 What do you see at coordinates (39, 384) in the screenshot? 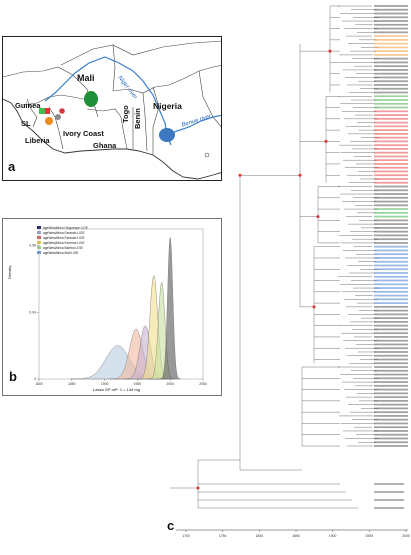
I see `x-tick-label: 1800` at bounding box center [39, 384].